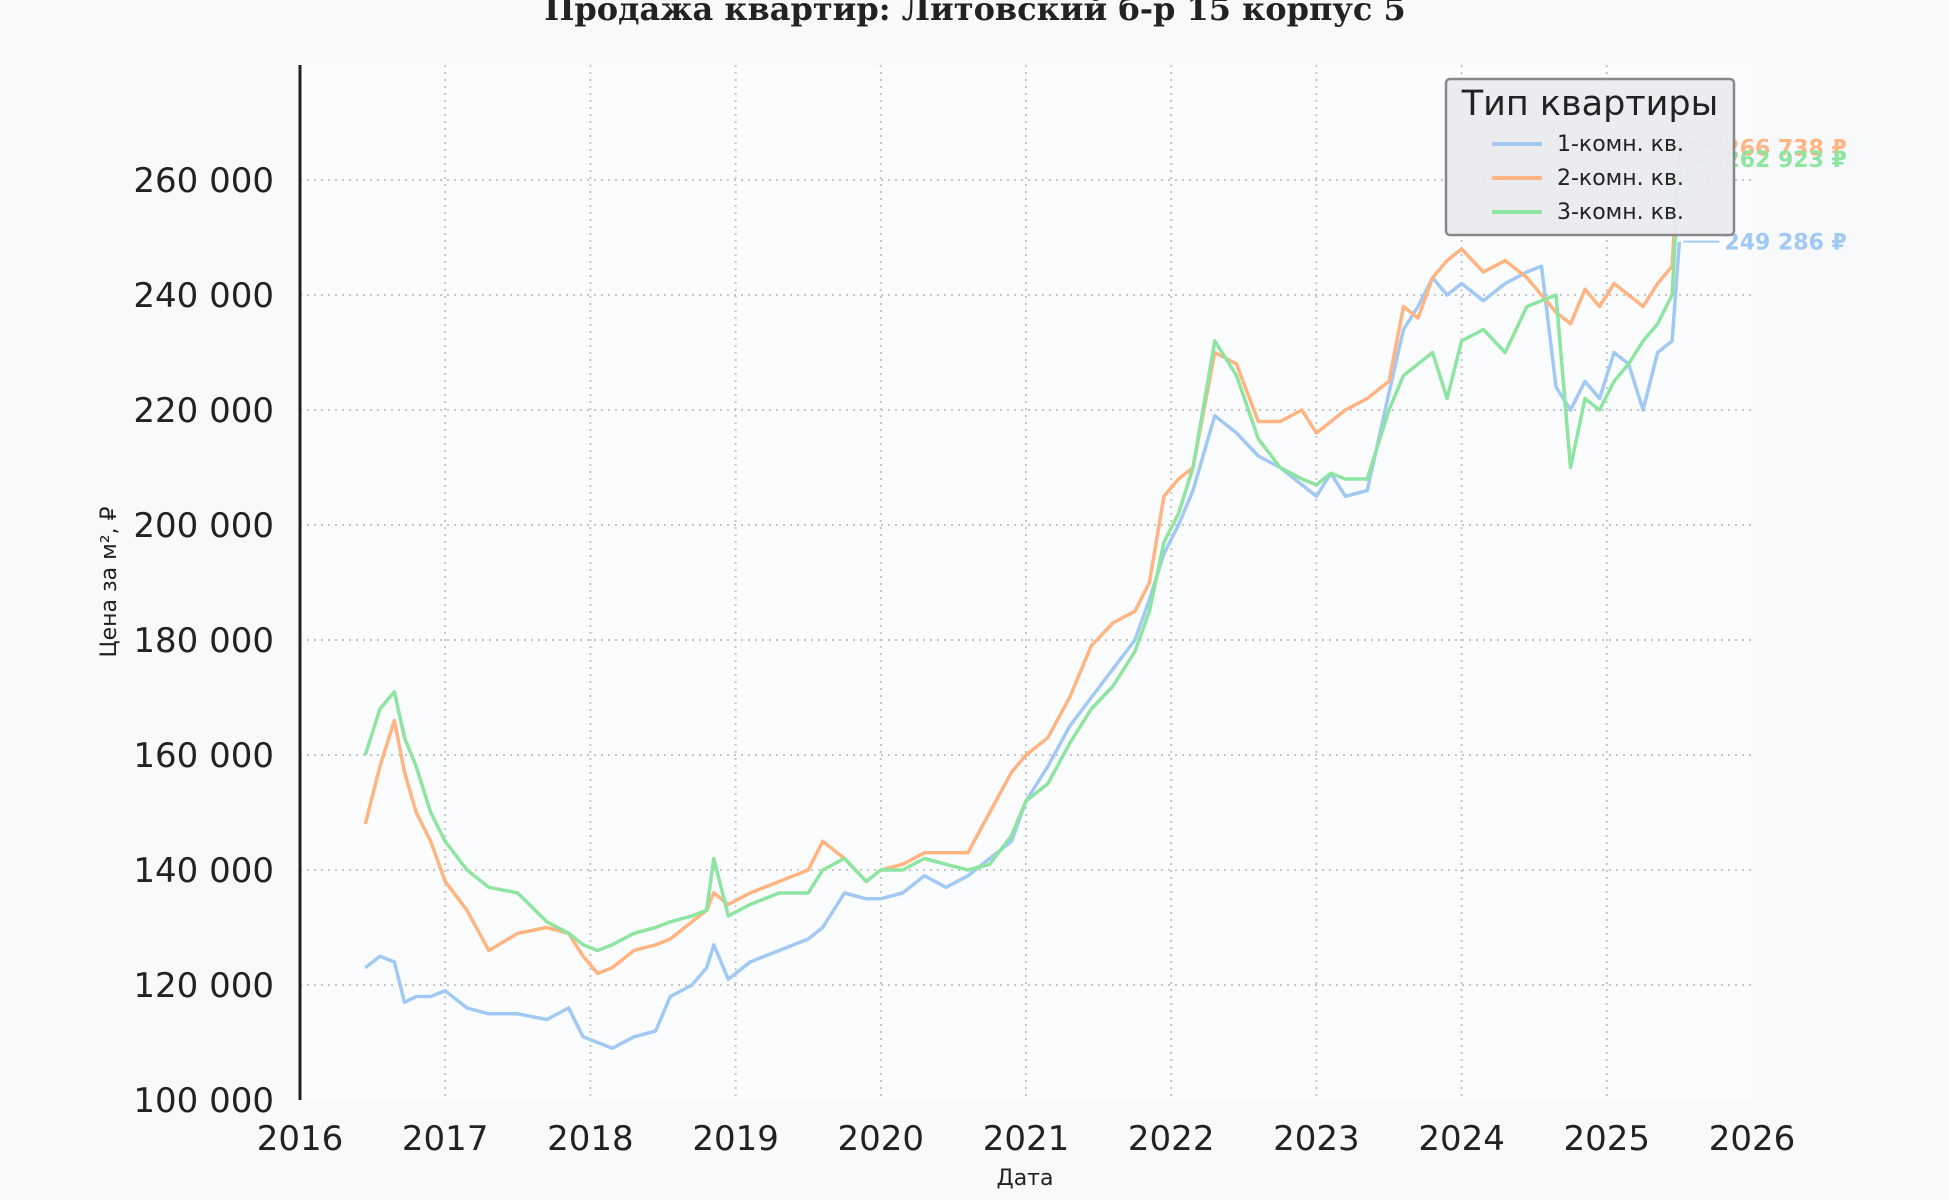 The image size is (1950, 1200). I want to click on end-labels: 249 286 ₽ 266 738 ₽262 923 ₽, so click(1765, 196).